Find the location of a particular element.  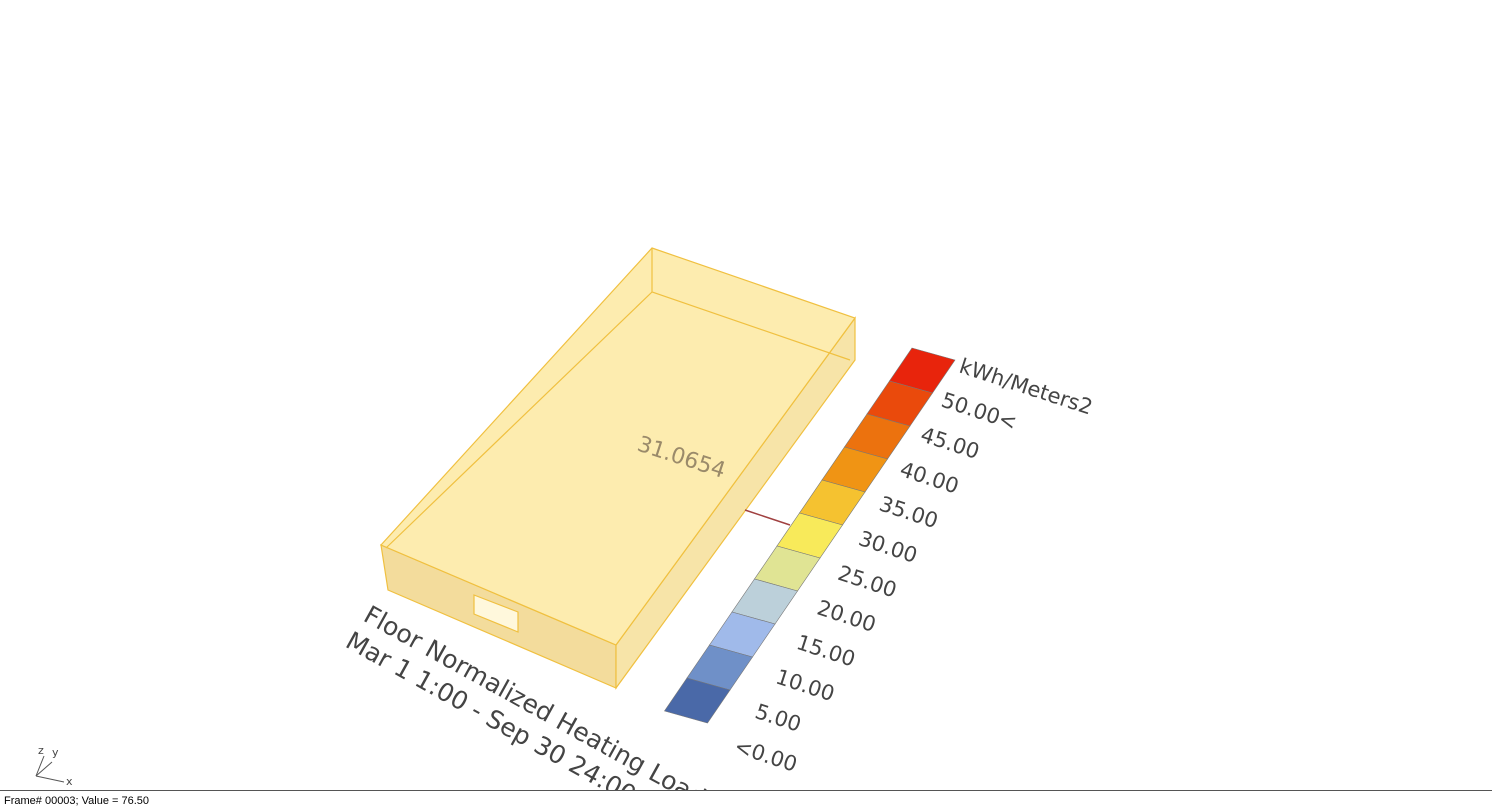

legend-label: 45.00 is located at coordinates (950, 443).